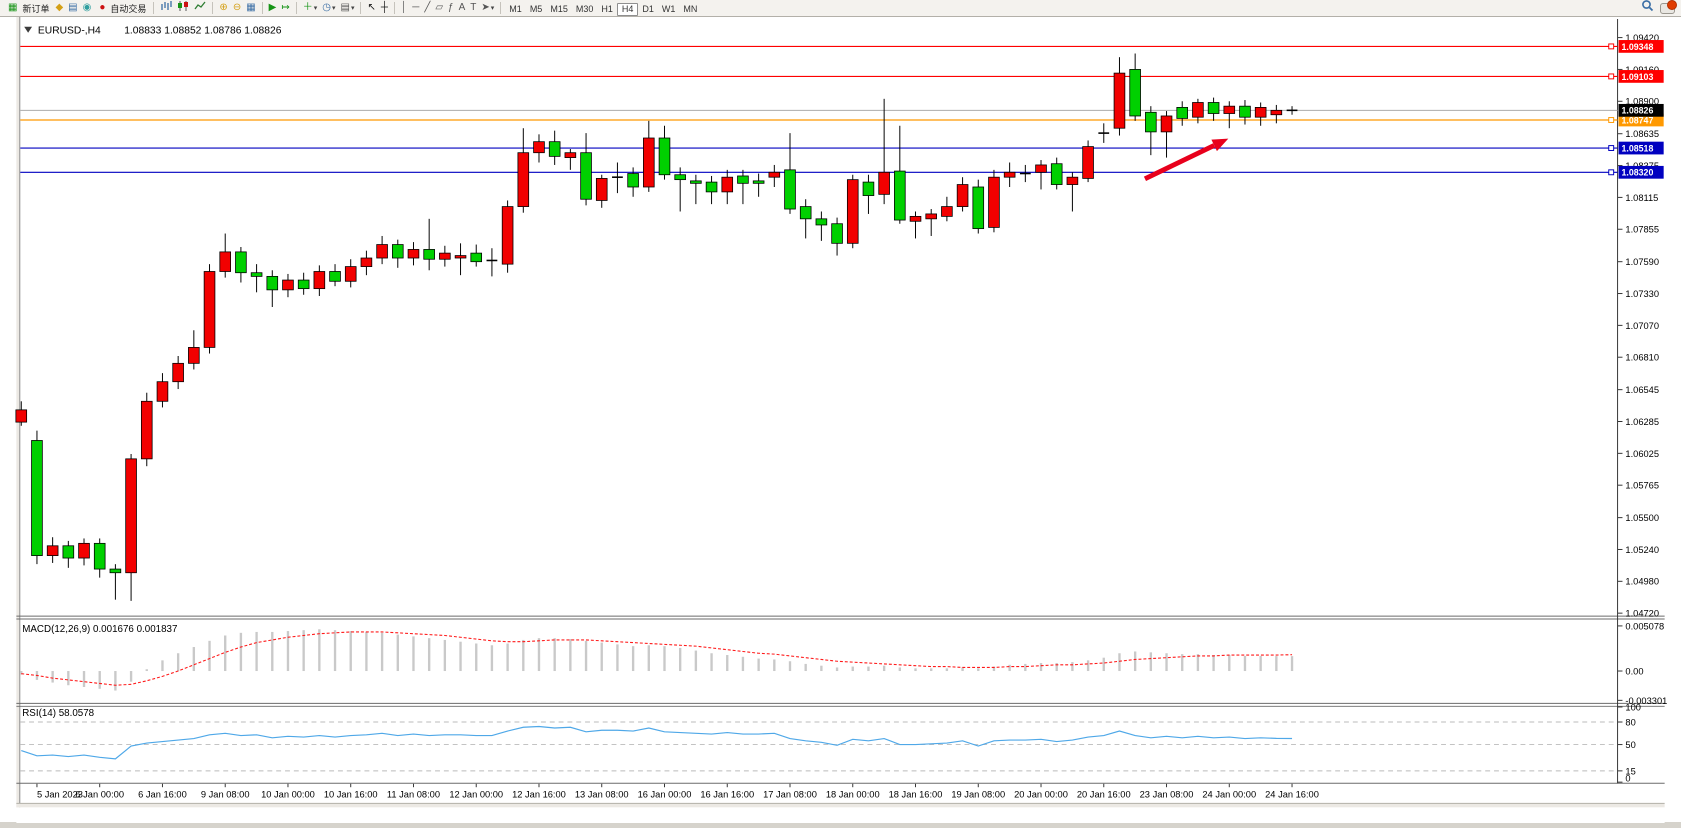 This screenshot has width=1681, height=828. Describe the element at coordinates (285, 7) in the screenshot. I see `chart-shift-icon: ↦` at that location.